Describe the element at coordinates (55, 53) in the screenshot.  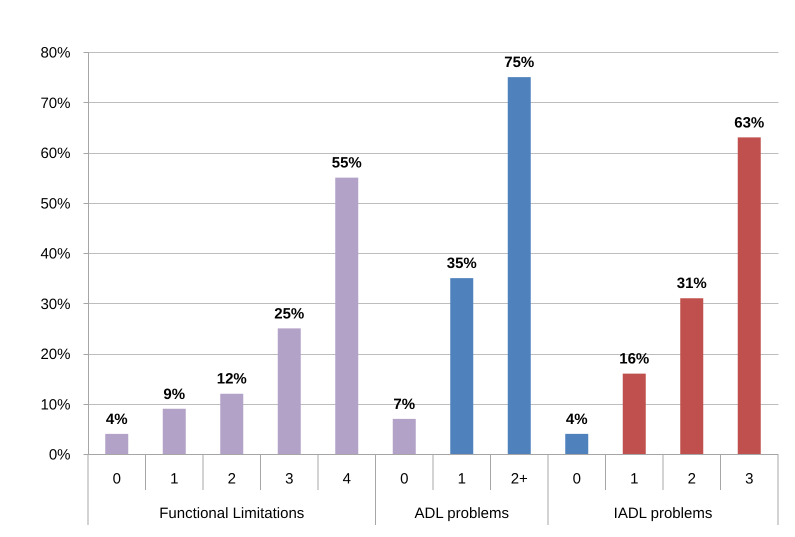
I see `y-tick-label: 80%` at that location.